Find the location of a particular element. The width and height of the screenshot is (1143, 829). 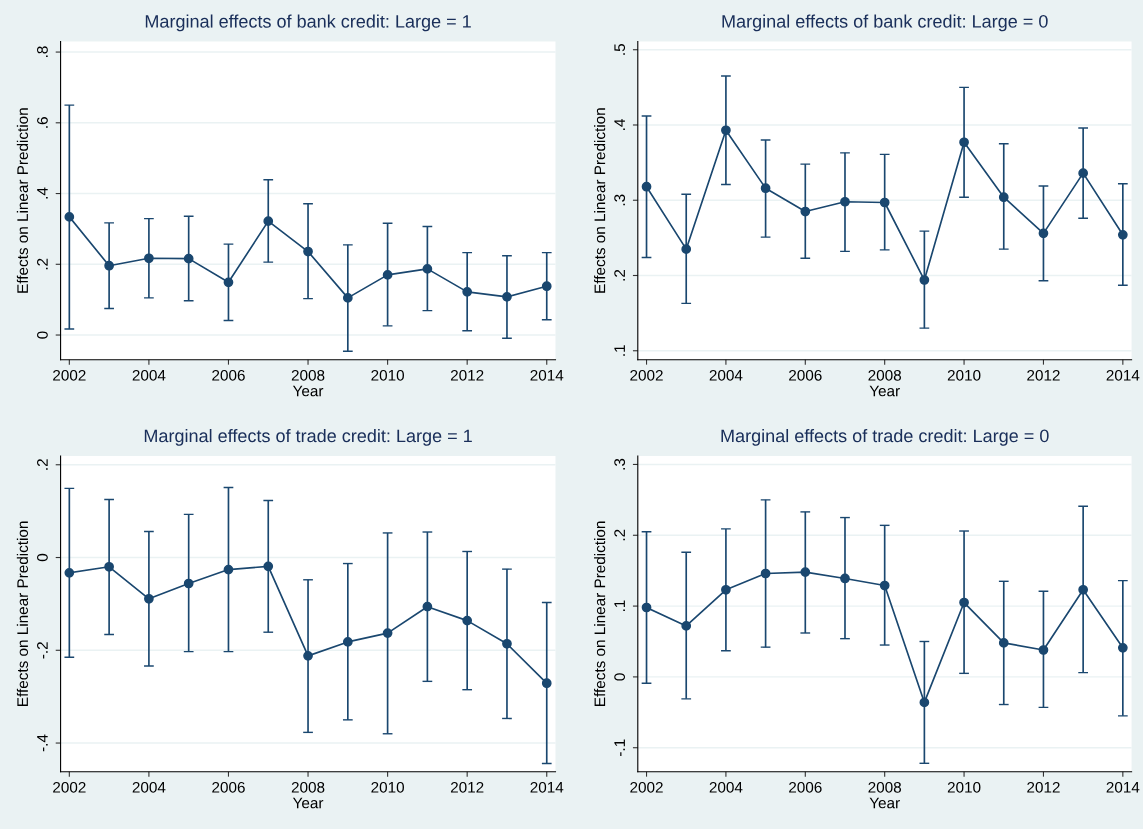

chart-title: Marginal effects of bank credit: Large = 0 is located at coordinates (885, 23).